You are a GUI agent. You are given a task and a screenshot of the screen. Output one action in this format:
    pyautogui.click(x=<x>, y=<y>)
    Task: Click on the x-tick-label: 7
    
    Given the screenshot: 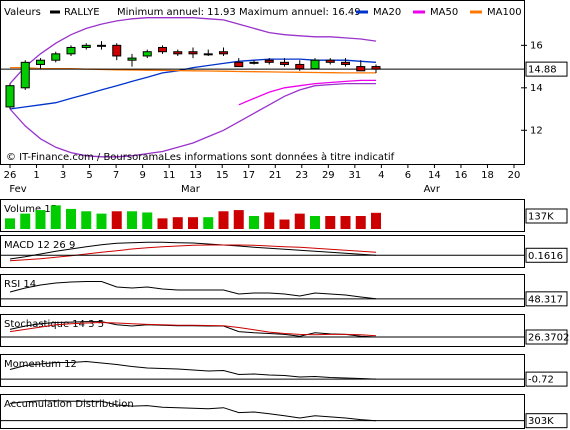 What is the action you would take?
    pyautogui.click(x=116, y=175)
    